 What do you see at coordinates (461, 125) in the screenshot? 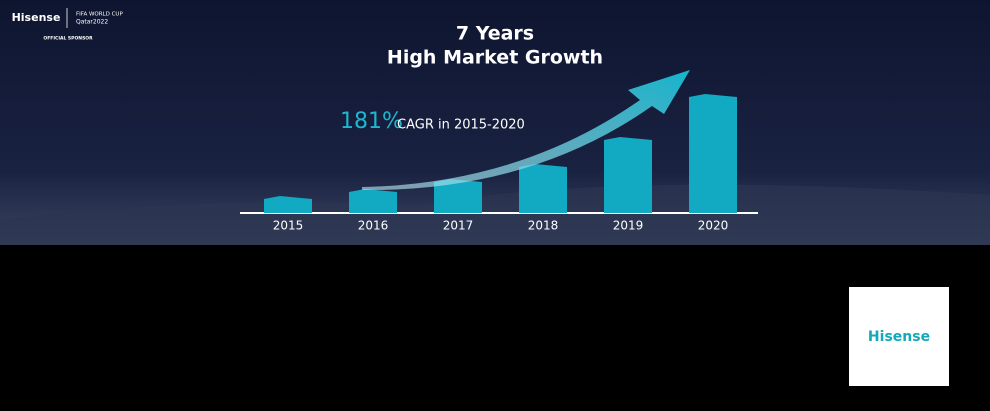
I see `annotation-text: CAGR in 2015-2020` at bounding box center [461, 125].